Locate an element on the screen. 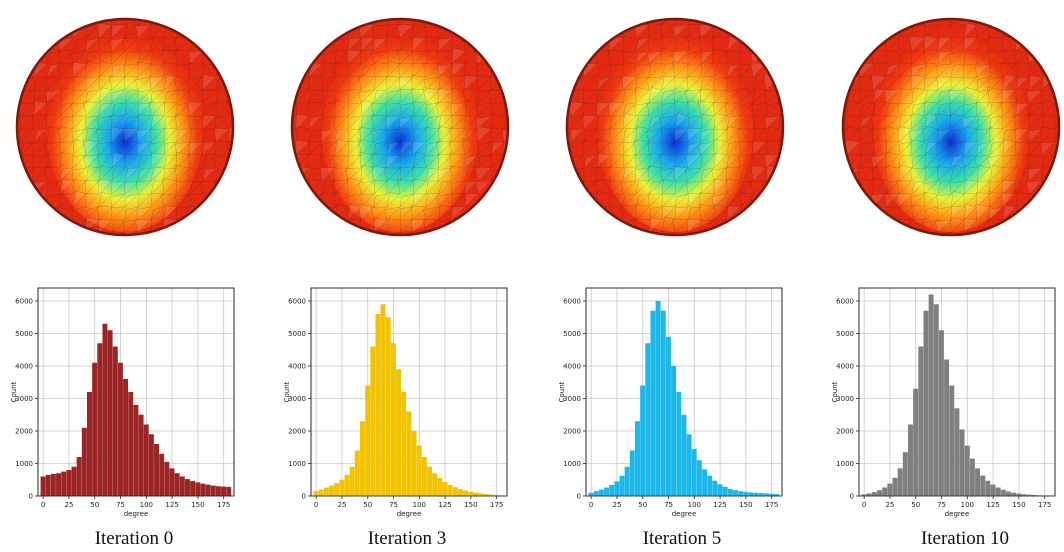  y-tick-label: 4000 is located at coordinates (297, 367).